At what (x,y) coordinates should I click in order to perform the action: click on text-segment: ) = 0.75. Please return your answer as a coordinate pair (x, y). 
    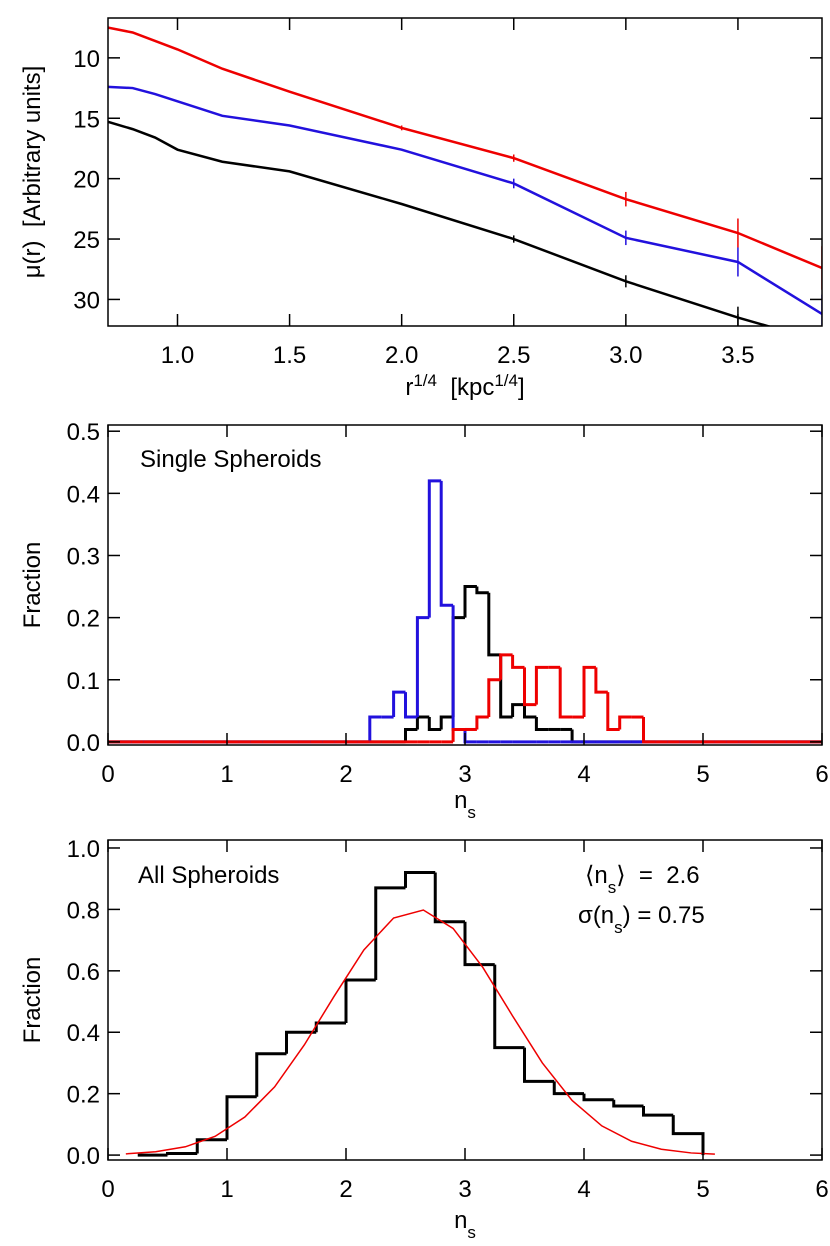
    Looking at the image, I should click on (664, 915).